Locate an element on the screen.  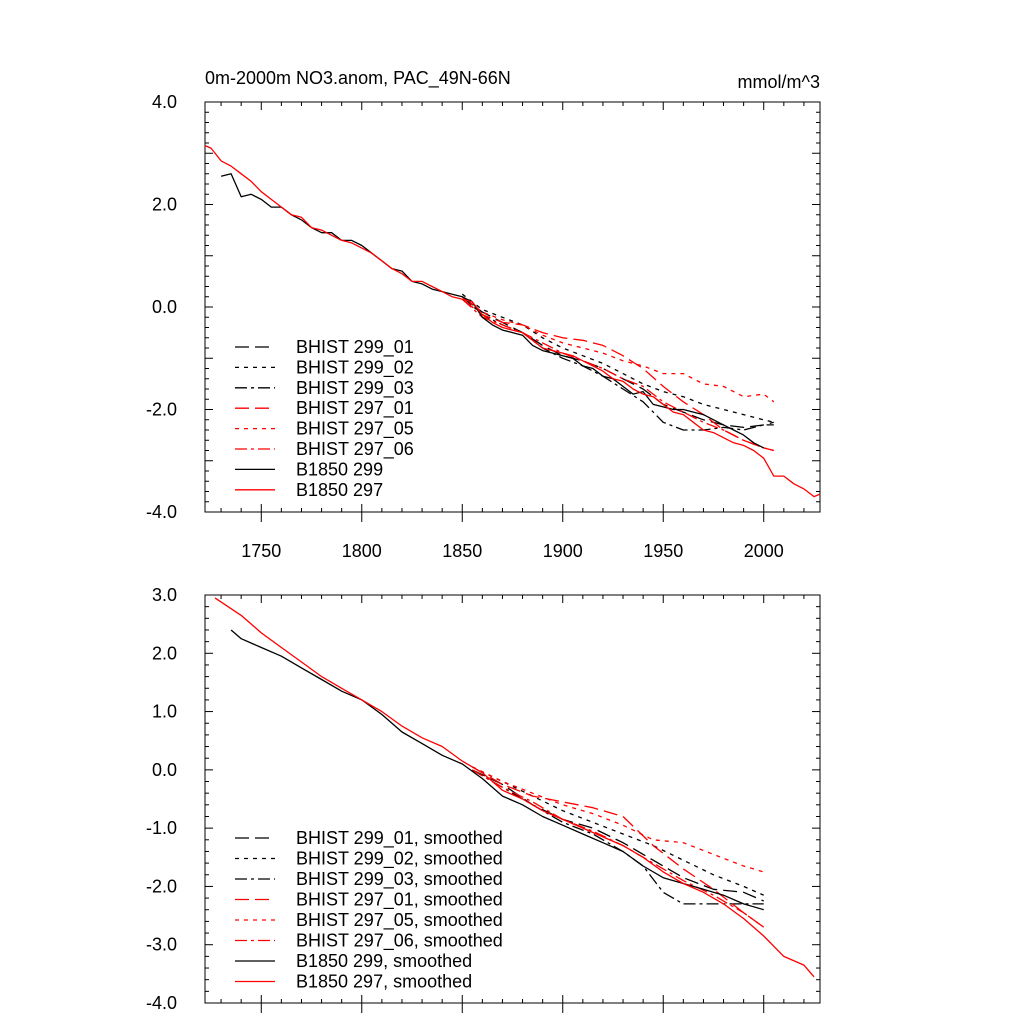
legend-label: B1850 297 is located at coordinates (339, 490).